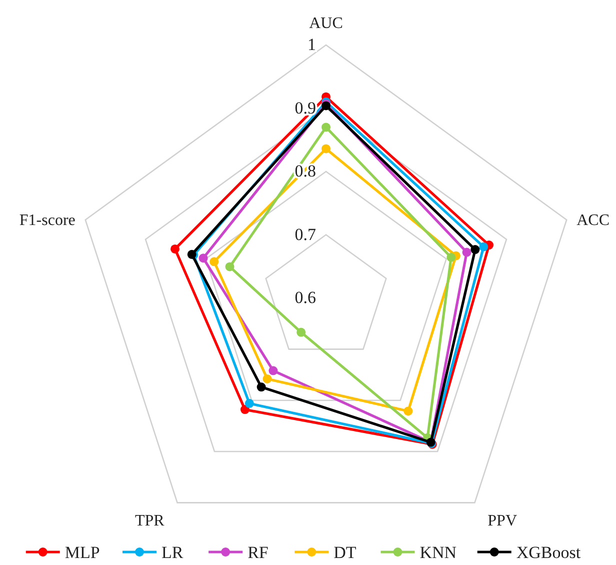 This screenshot has height=565, width=616. I want to click on legend-label: DT, so click(345, 552).